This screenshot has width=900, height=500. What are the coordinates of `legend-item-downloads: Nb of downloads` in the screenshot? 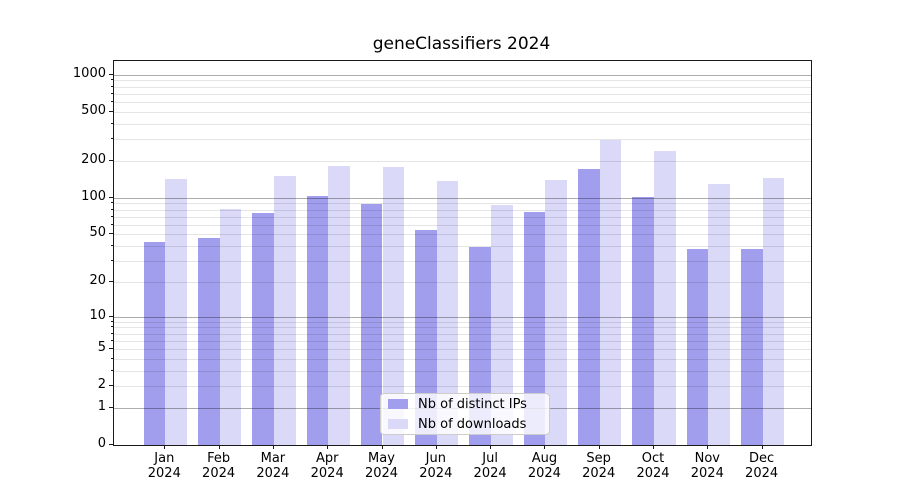 It's located at (465, 424).